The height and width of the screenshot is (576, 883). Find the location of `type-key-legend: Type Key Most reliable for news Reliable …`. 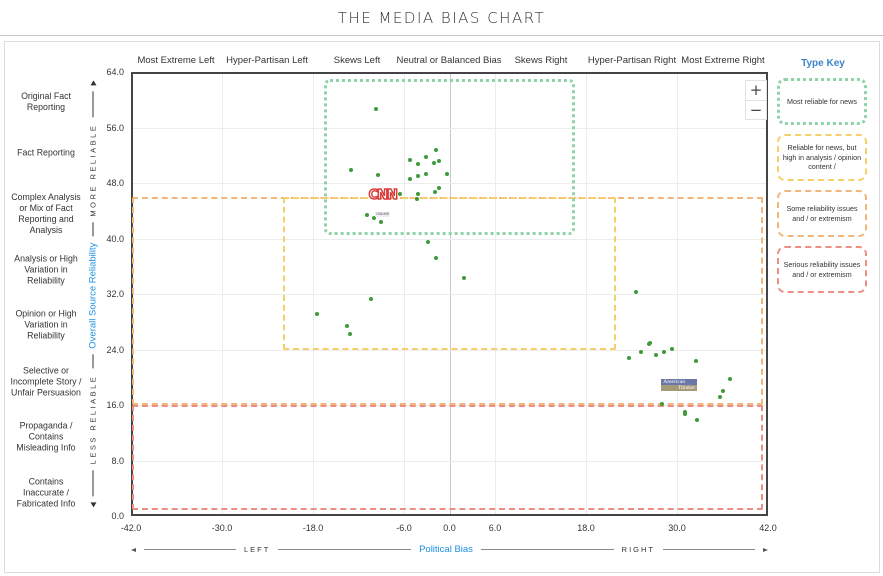

type-key-legend: Type Key Most reliable for news Reliable … is located at coordinates (823, 180).